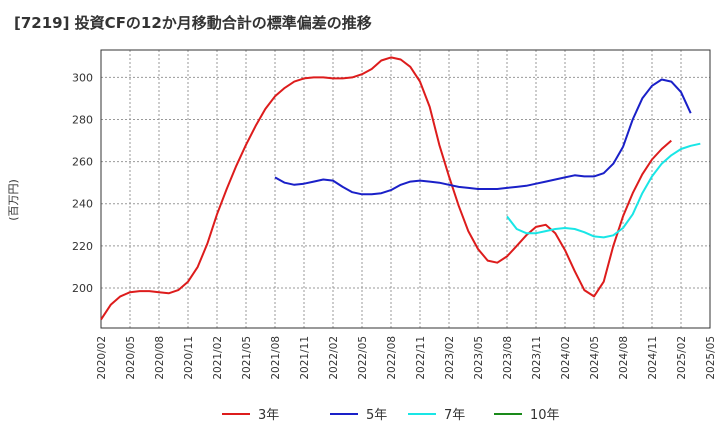 Image resolution: width=720 pixels, height=440 pixels. What do you see at coordinates (131, 358) in the screenshot?
I see `x-tick-label: 2020/05` at bounding box center [131, 358].